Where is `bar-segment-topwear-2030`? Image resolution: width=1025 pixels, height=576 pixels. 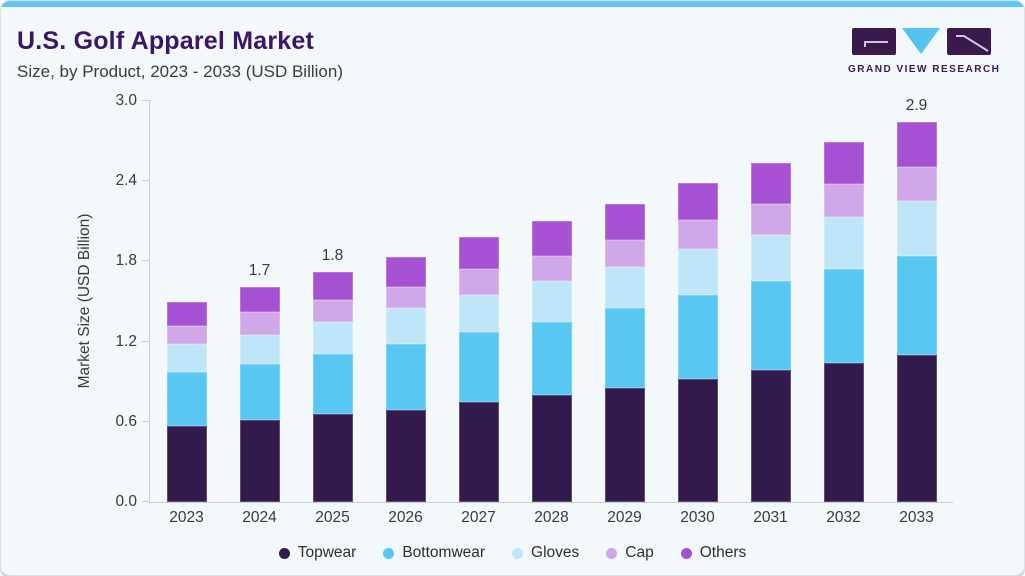 bar-segment-topwear-2030 is located at coordinates (697, 440).